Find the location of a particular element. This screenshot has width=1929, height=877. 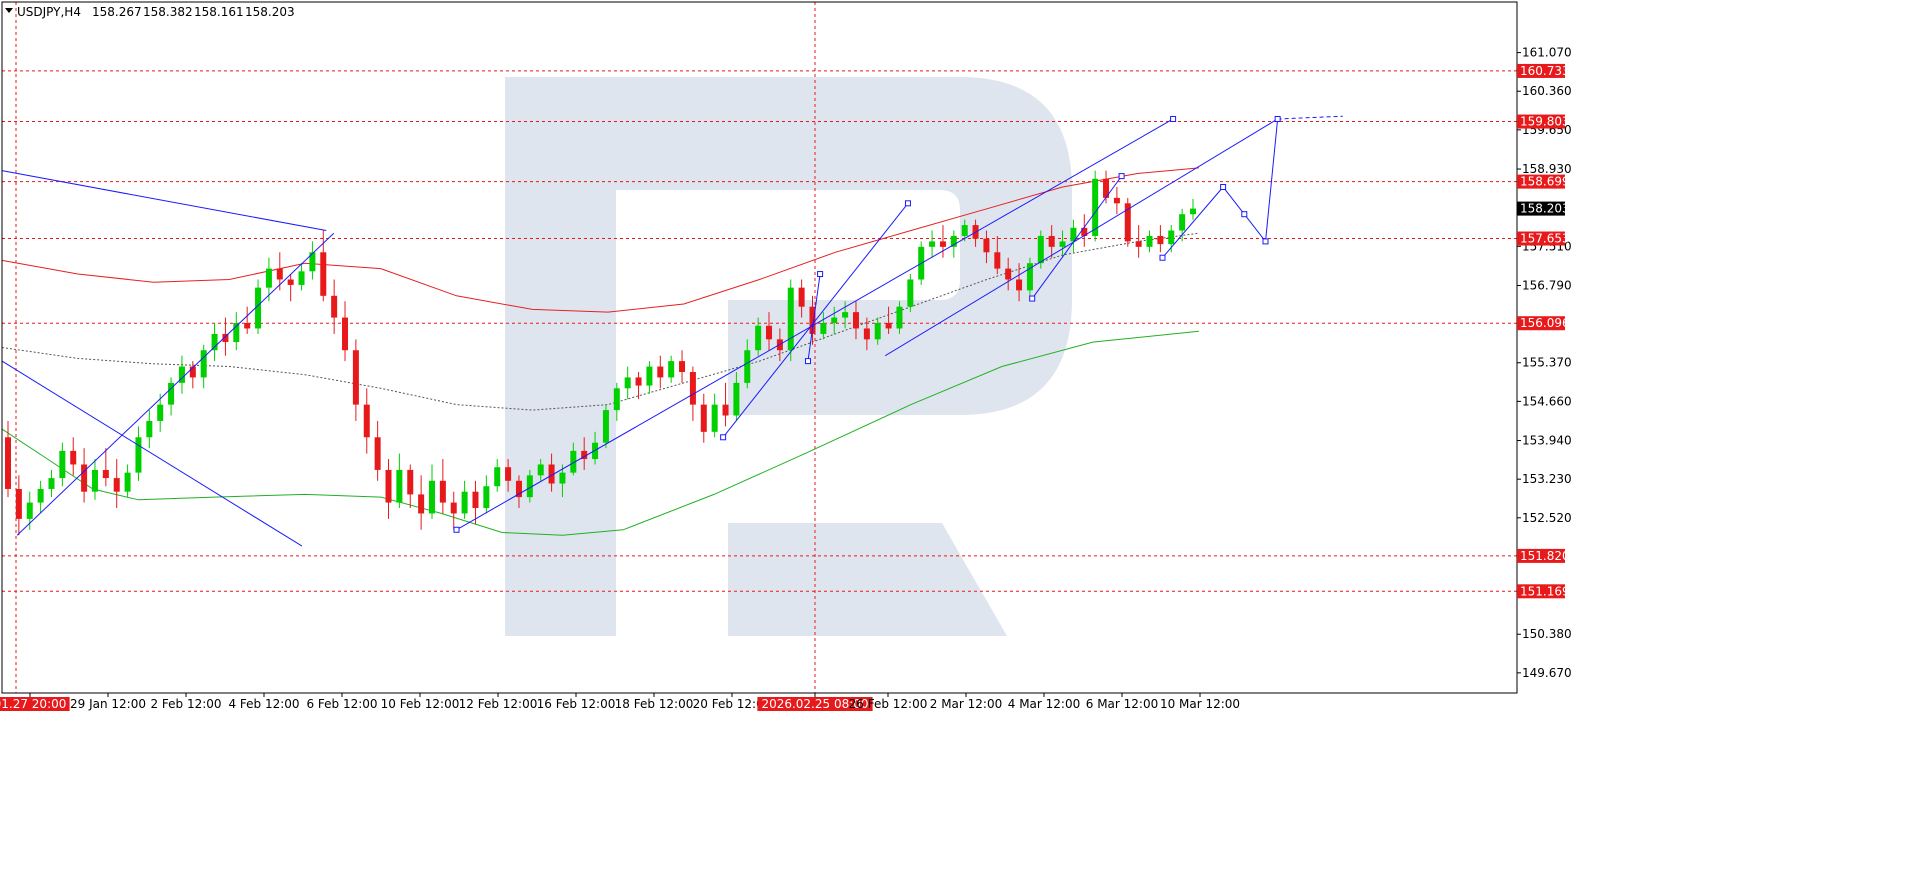

price-tick-label: 150.380 is located at coordinates (1547, 634).